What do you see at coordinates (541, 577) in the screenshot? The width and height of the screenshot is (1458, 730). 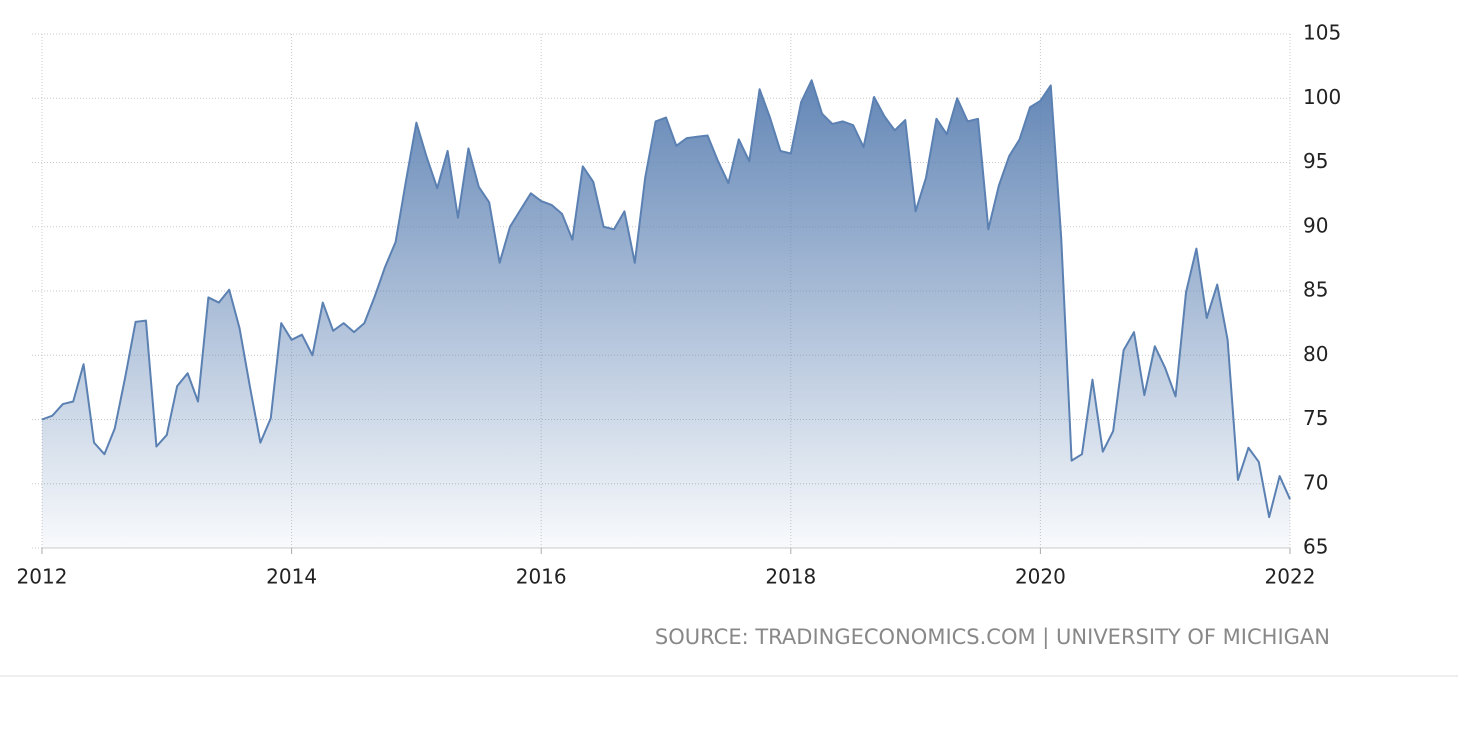 I see `x-tick-label: 2016` at bounding box center [541, 577].